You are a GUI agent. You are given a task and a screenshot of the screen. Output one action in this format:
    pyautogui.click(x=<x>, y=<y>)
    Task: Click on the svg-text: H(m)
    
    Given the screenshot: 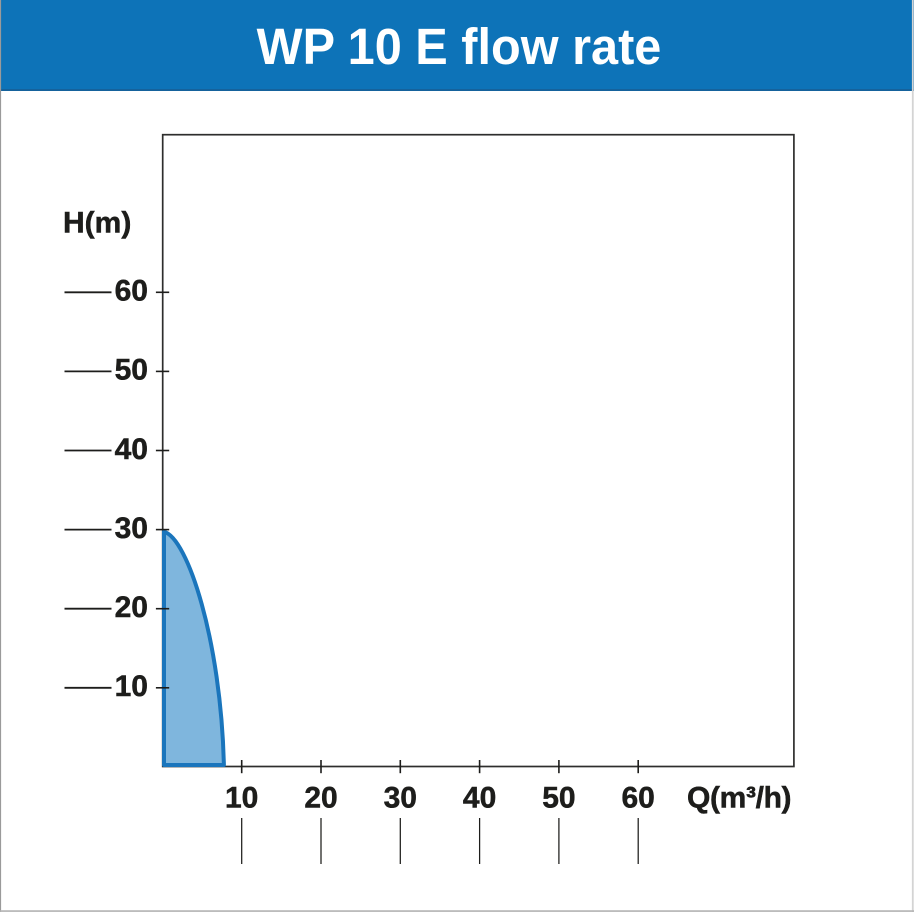 What is the action you would take?
    pyautogui.click(x=97, y=223)
    